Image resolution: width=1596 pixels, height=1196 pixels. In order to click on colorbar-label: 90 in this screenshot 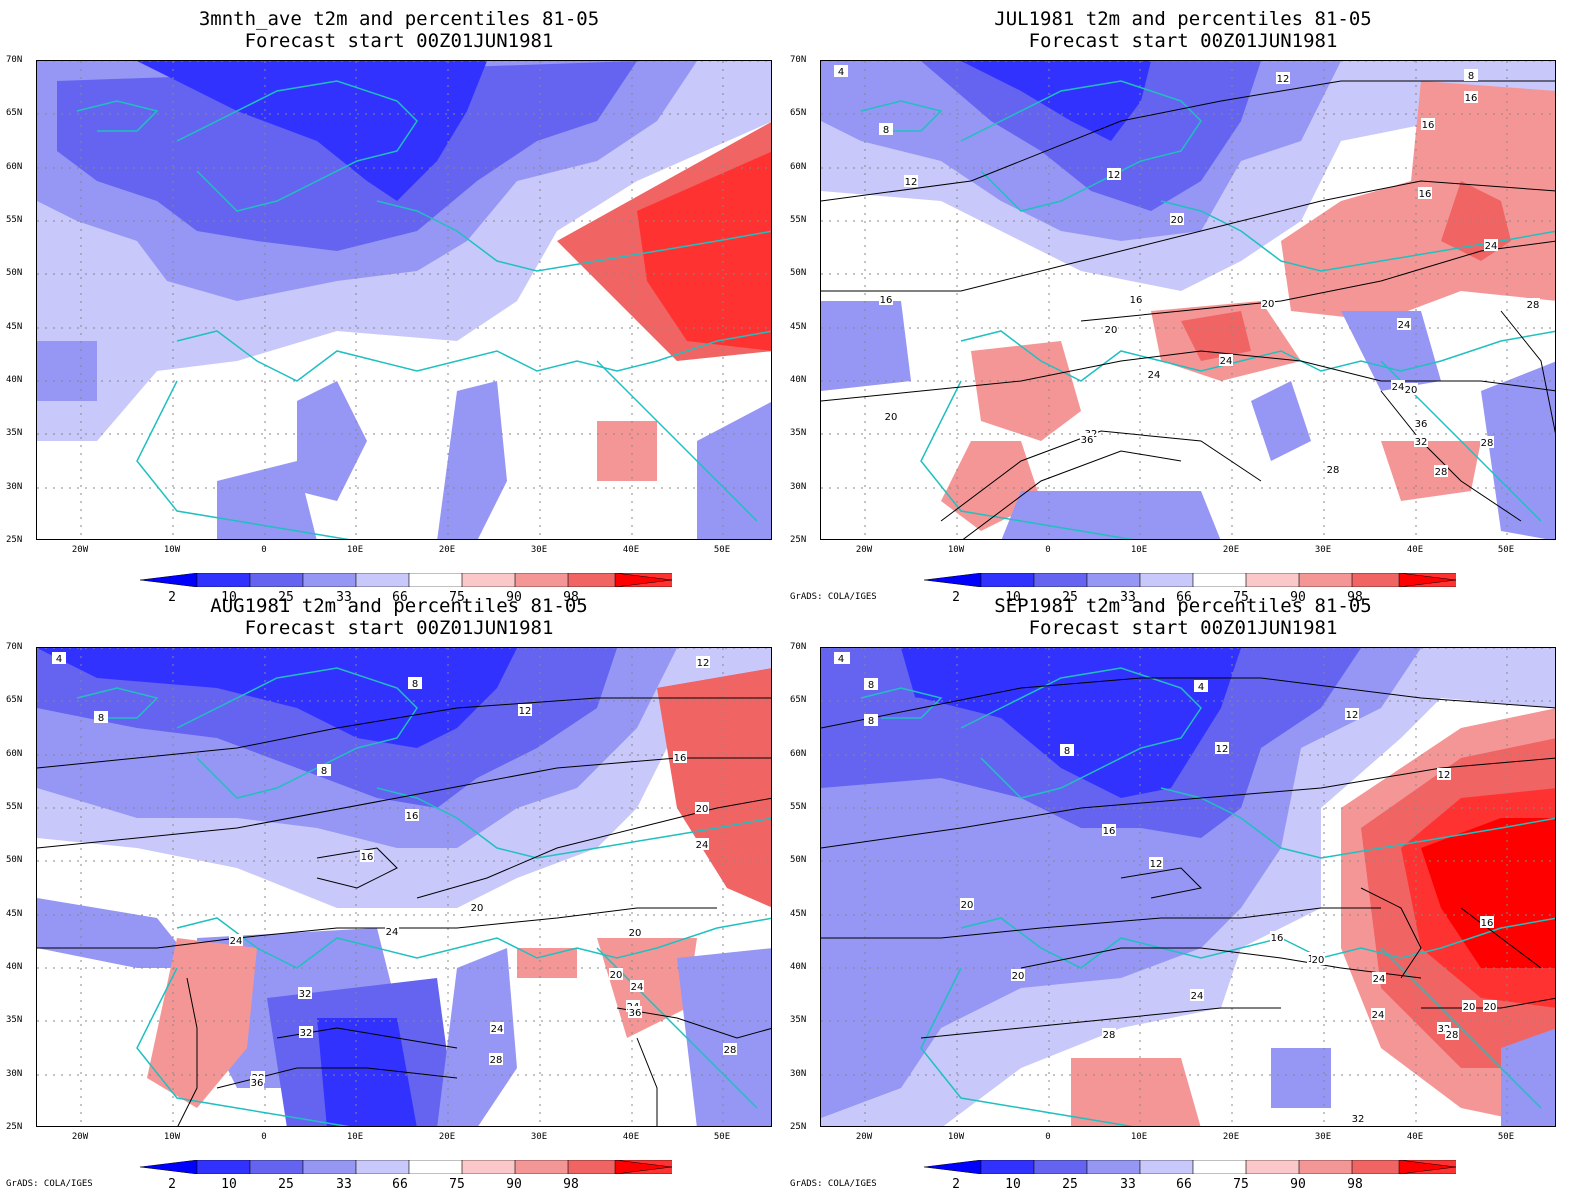, I will do `click(514, 1184)`.